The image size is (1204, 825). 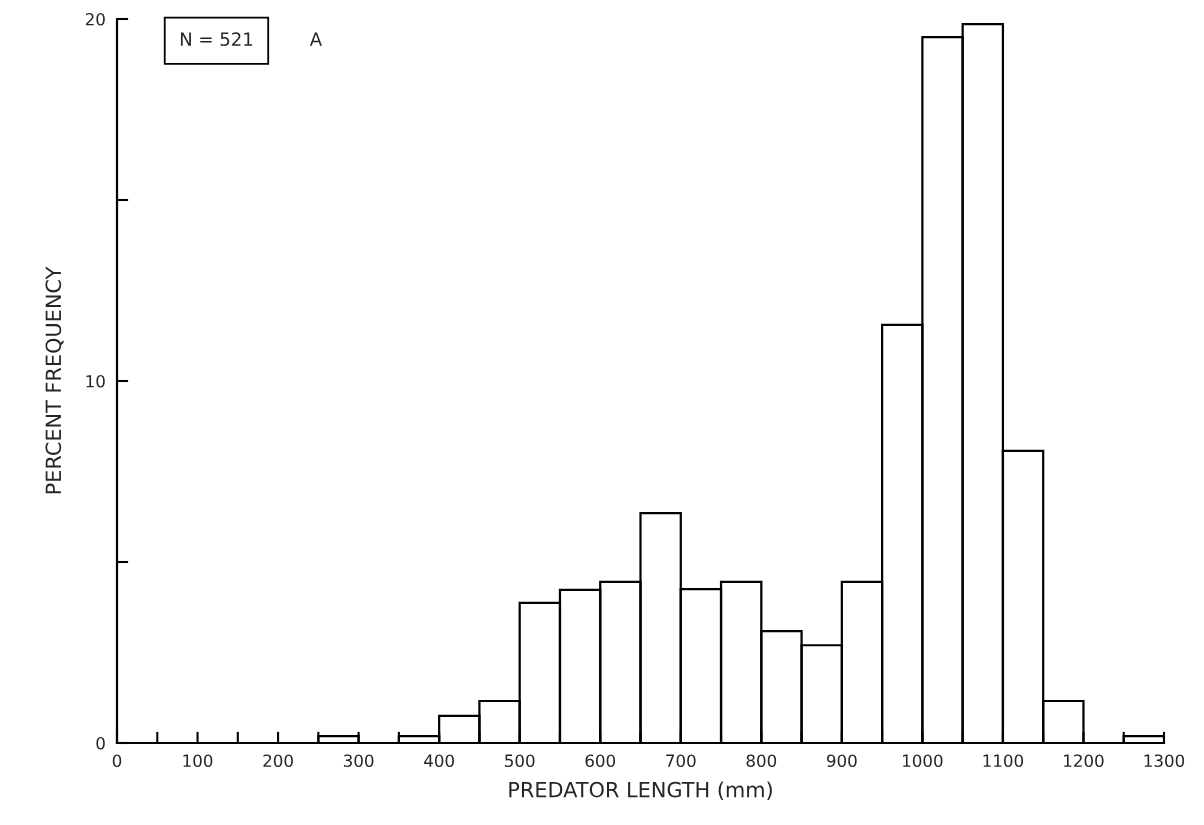 What do you see at coordinates (95, 19) in the screenshot?
I see `y-tick-label: 20` at bounding box center [95, 19].